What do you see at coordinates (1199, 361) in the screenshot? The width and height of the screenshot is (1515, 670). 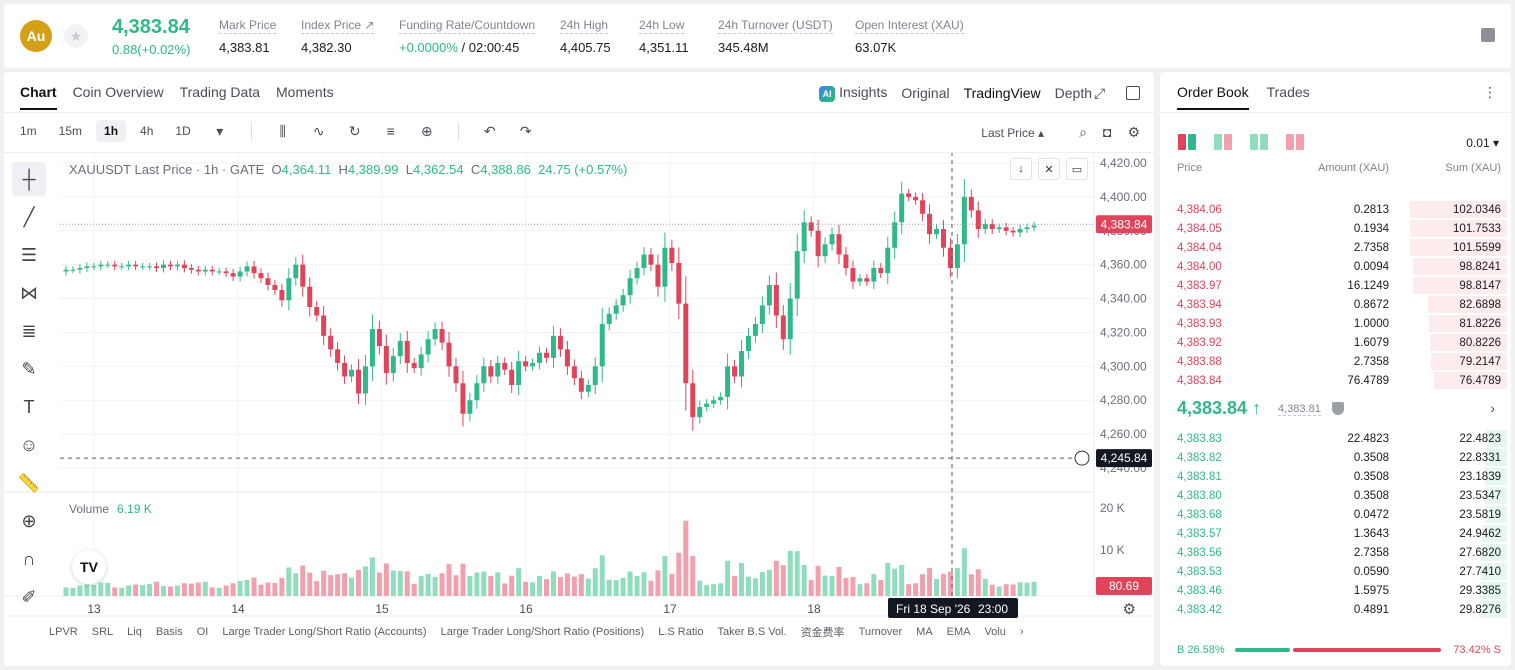 I see `ask-price: 4,383.88` at bounding box center [1199, 361].